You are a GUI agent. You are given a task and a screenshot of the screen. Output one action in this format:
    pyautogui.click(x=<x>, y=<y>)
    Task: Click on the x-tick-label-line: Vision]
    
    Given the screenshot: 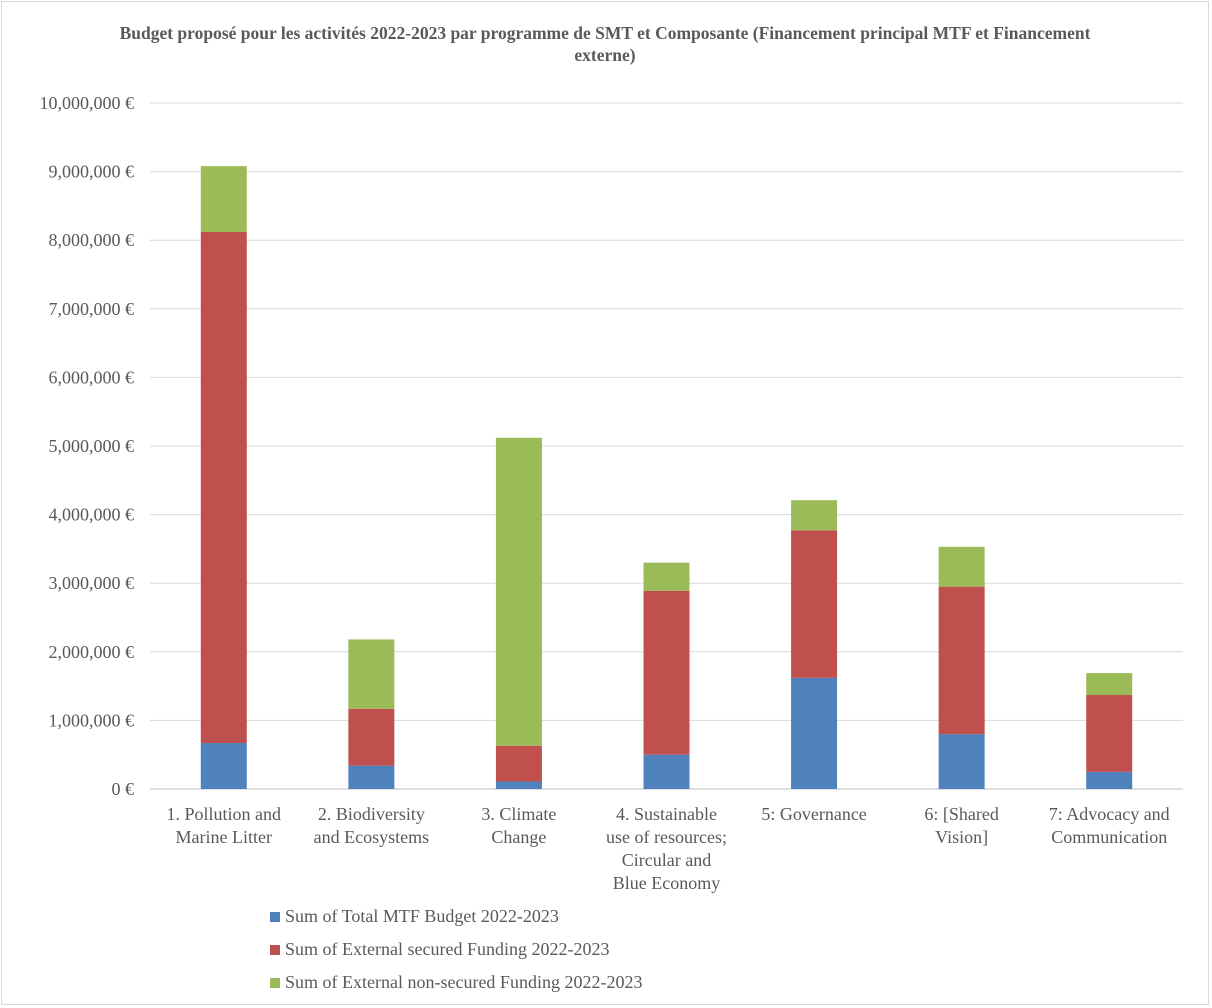 What is the action you would take?
    pyautogui.click(x=961, y=837)
    